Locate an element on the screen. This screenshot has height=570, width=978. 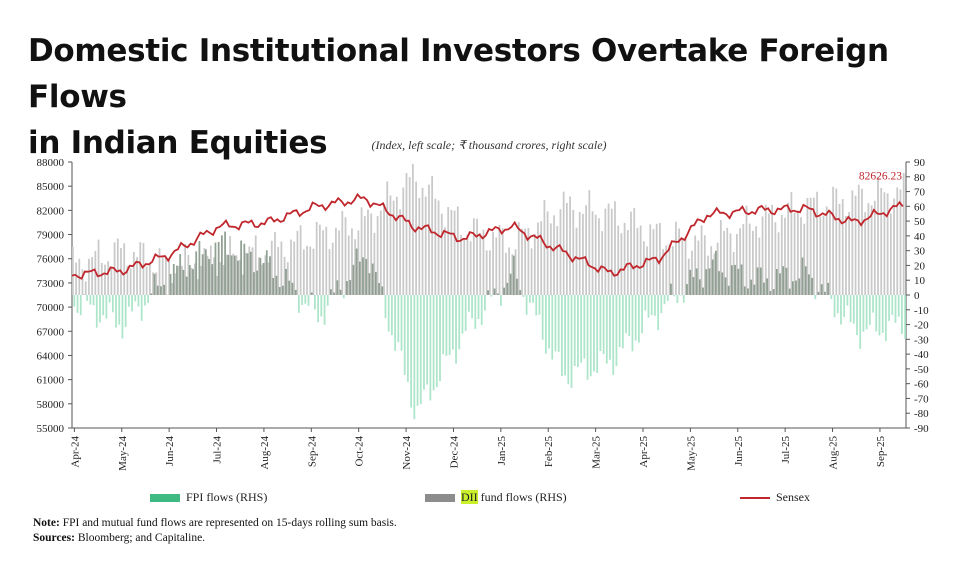
dii-swatch is located at coordinates (440, 497).